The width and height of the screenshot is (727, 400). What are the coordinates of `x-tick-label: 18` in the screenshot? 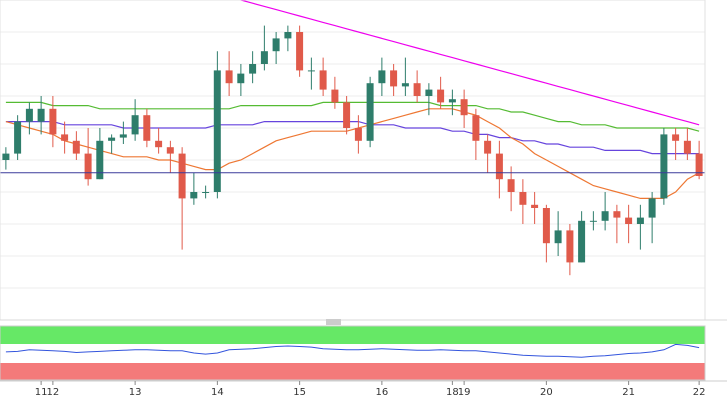 It's located at (452, 392).